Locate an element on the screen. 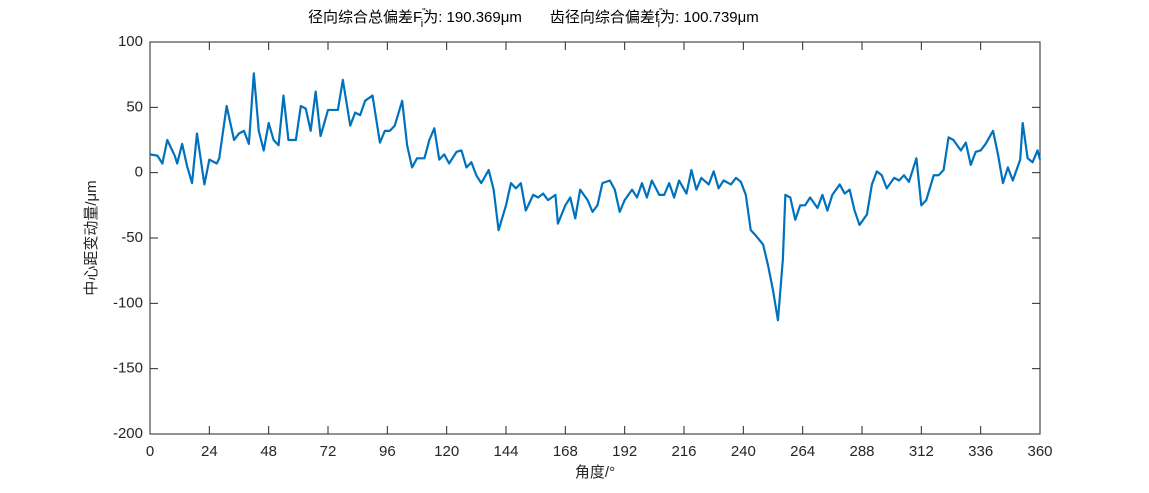  y-axis-label: 中心距变动量/μm is located at coordinates (91, 237).